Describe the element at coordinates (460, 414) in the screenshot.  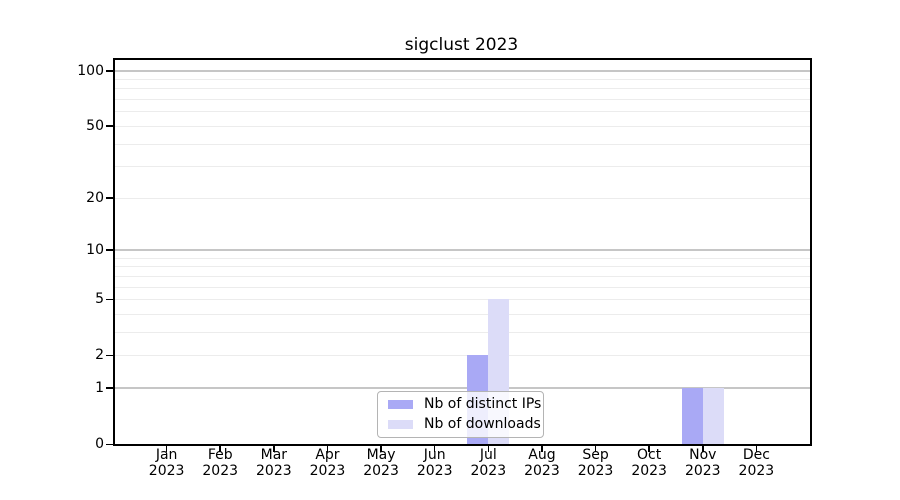
I see `legend: Nb of distinct IPs Nb of downloads` at that location.